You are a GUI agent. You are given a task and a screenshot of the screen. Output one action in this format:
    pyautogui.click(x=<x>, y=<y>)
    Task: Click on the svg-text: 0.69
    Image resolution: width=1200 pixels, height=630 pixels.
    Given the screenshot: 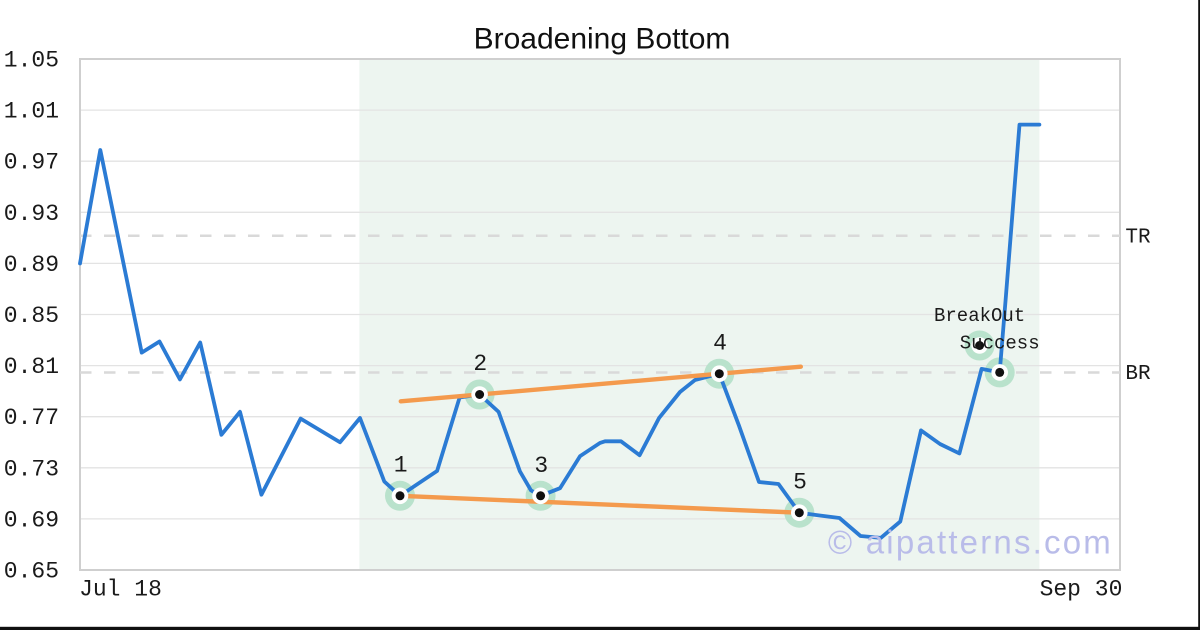 What is the action you would take?
    pyautogui.click(x=31, y=520)
    